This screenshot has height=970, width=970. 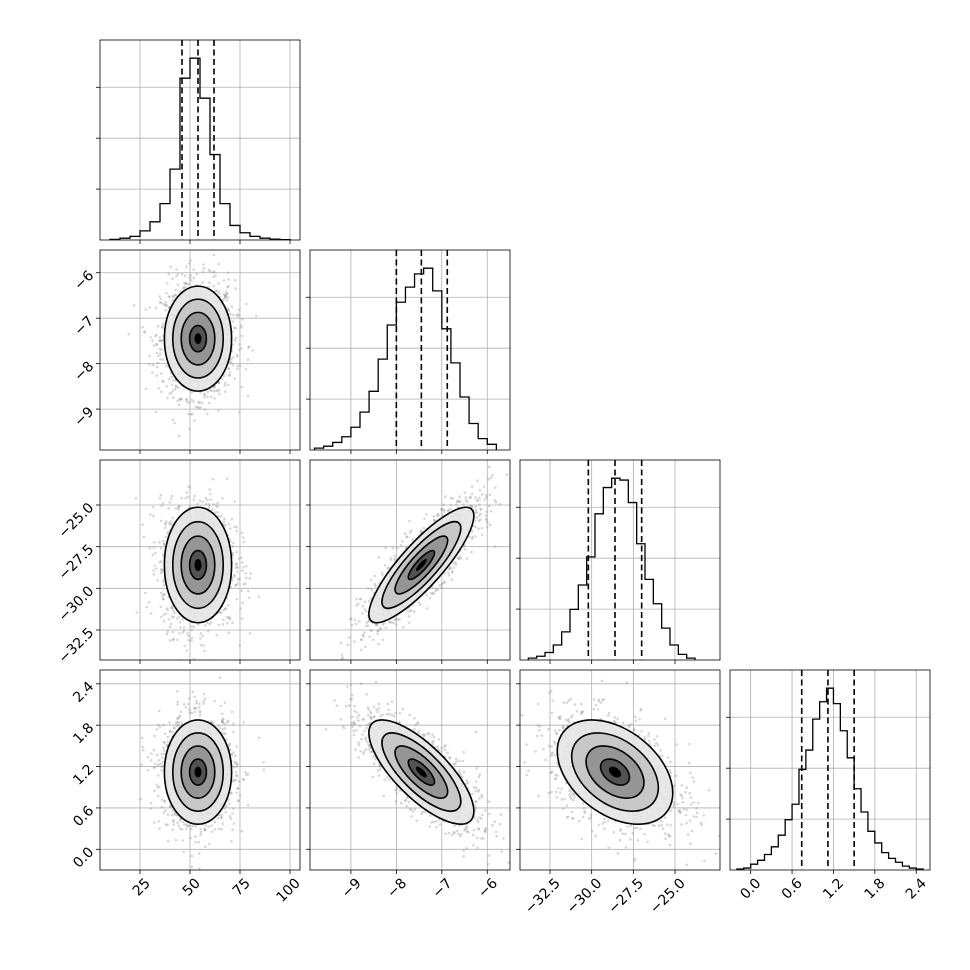 I want to click on histogram-group, so click(x=405, y=350).